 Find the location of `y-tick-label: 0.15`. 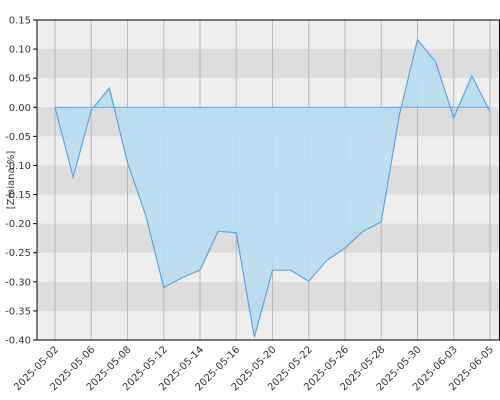

y-tick-label: 0.15 is located at coordinates (20, 21).